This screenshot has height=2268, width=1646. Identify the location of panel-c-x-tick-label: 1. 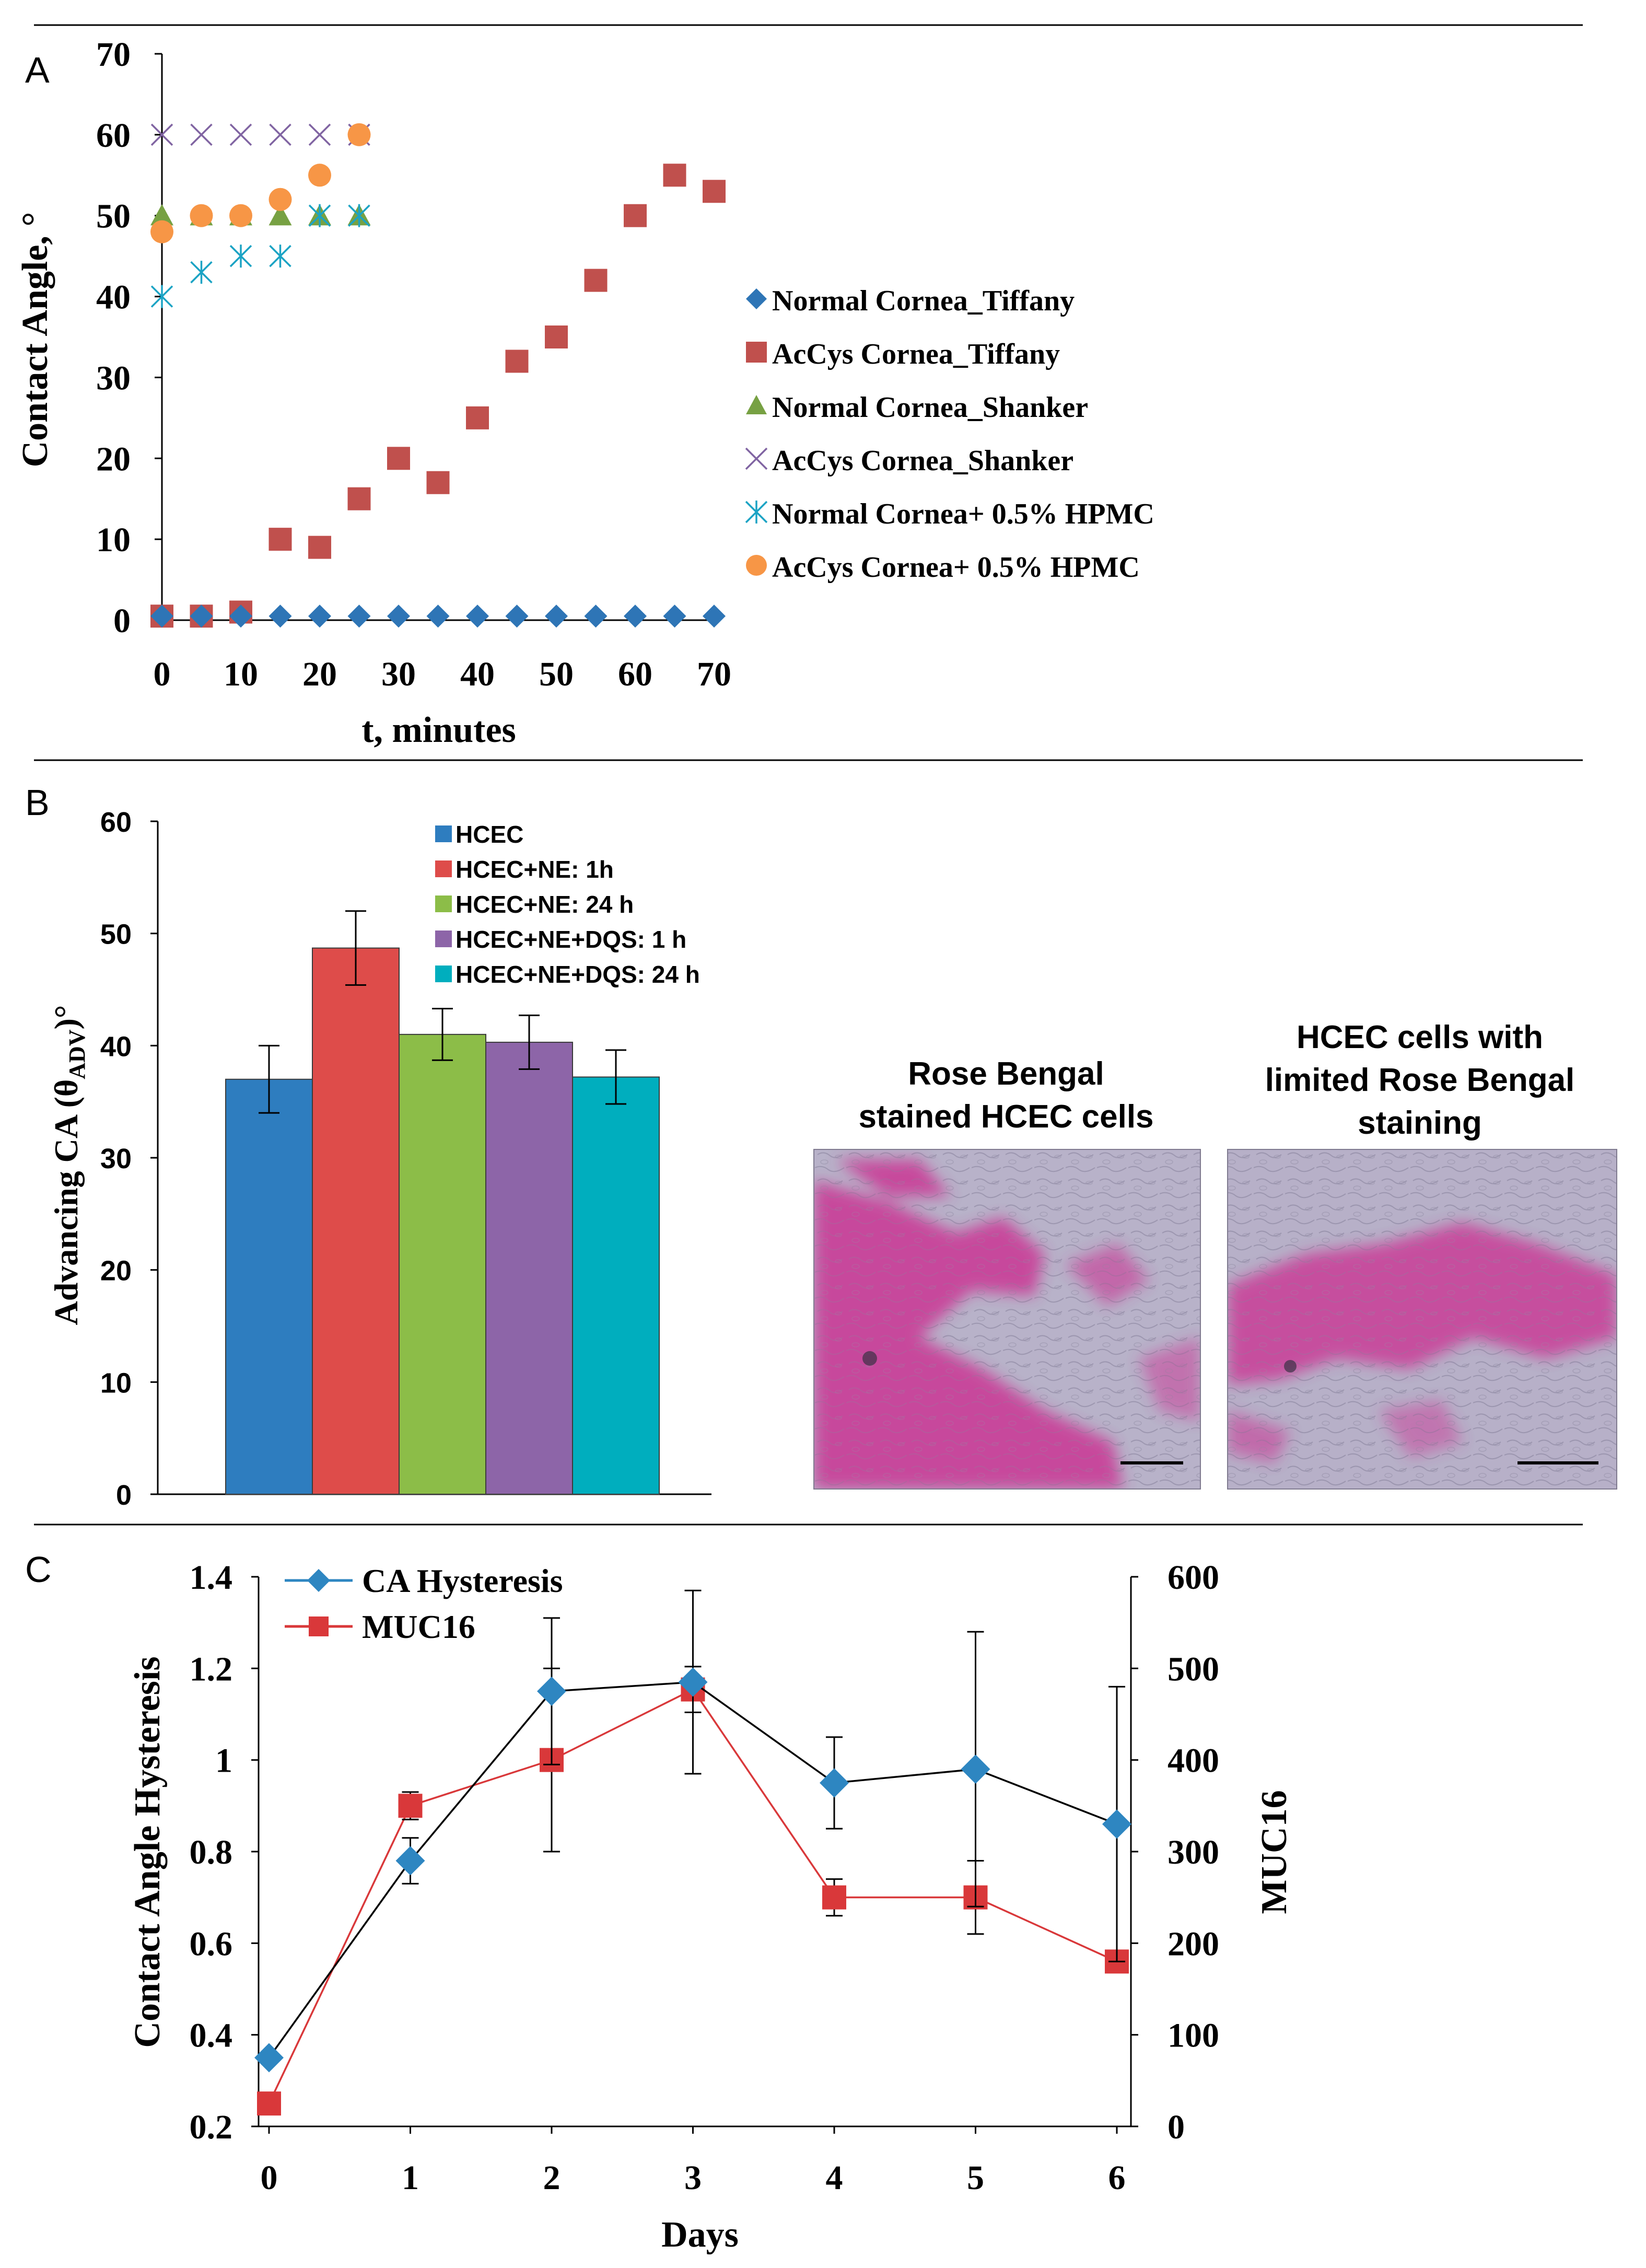
(411, 2178).